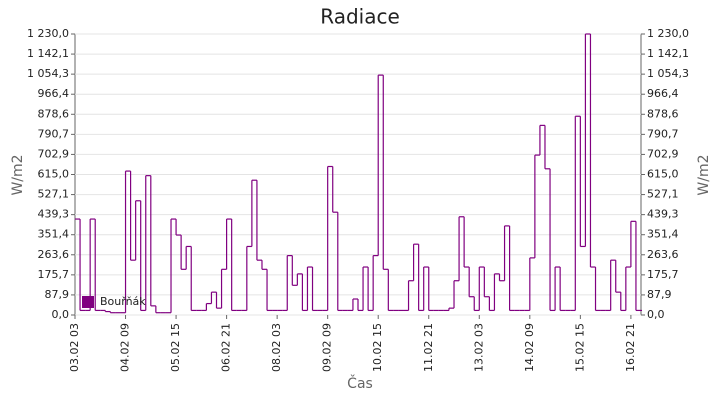 This screenshot has width=720, height=404. What do you see at coordinates (48, 73) in the screenshot?
I see `y-tick-label: 1 054,3` at bounding box center [48, 73].